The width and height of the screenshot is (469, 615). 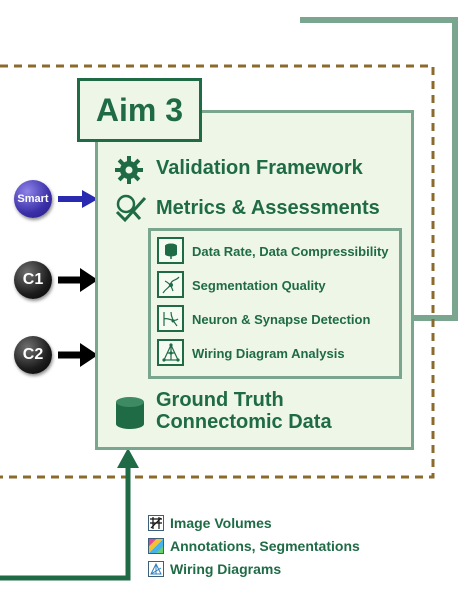 What do you see at coordinates (244, 422) in the screenshot?
I see `ground-truth-line2: Connectomic Data` at bounding box center [244, 422].